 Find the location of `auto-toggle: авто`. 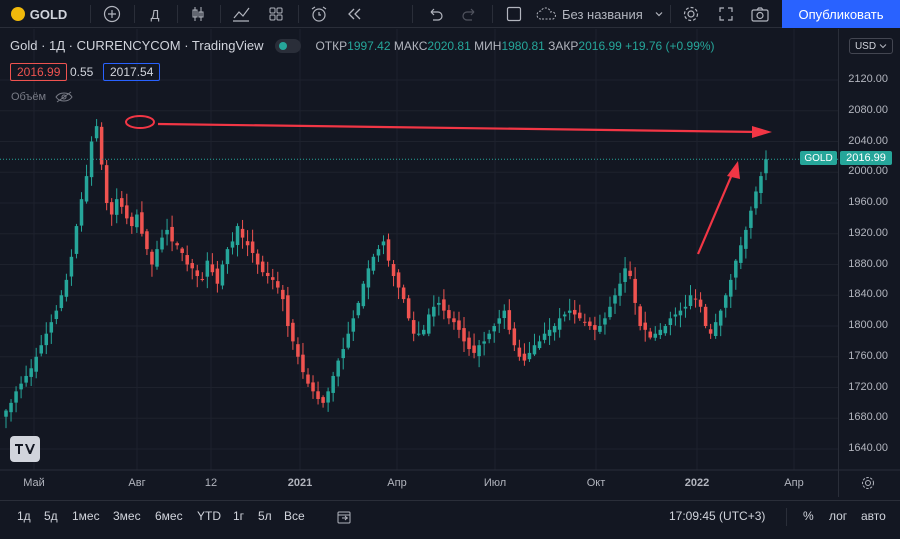

auto-toggle: авто is located at coordinates (873, 516).